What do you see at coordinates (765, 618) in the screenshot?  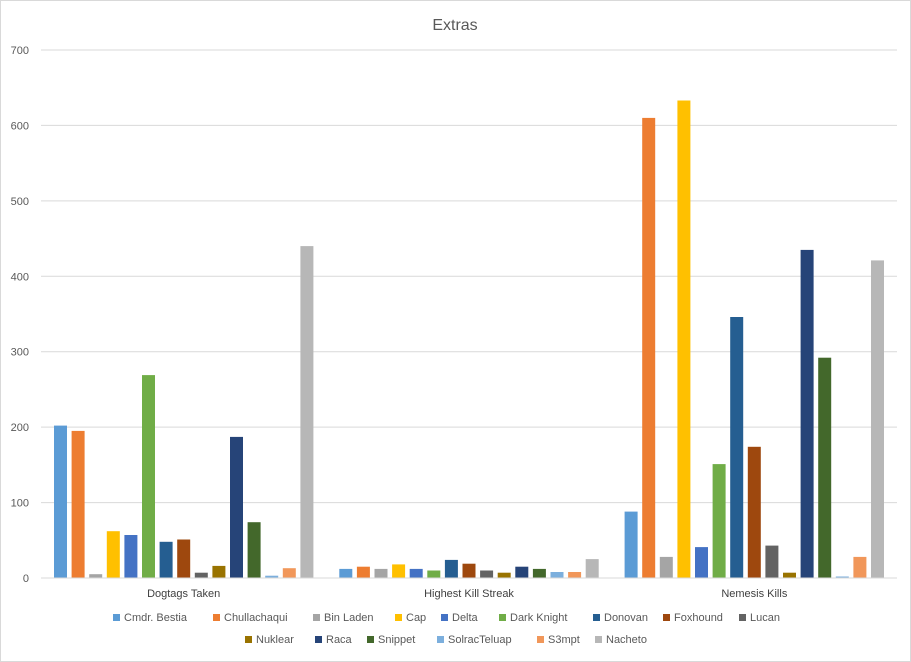 I see `legend-label: Lucan` at bounding box center [765, 618].